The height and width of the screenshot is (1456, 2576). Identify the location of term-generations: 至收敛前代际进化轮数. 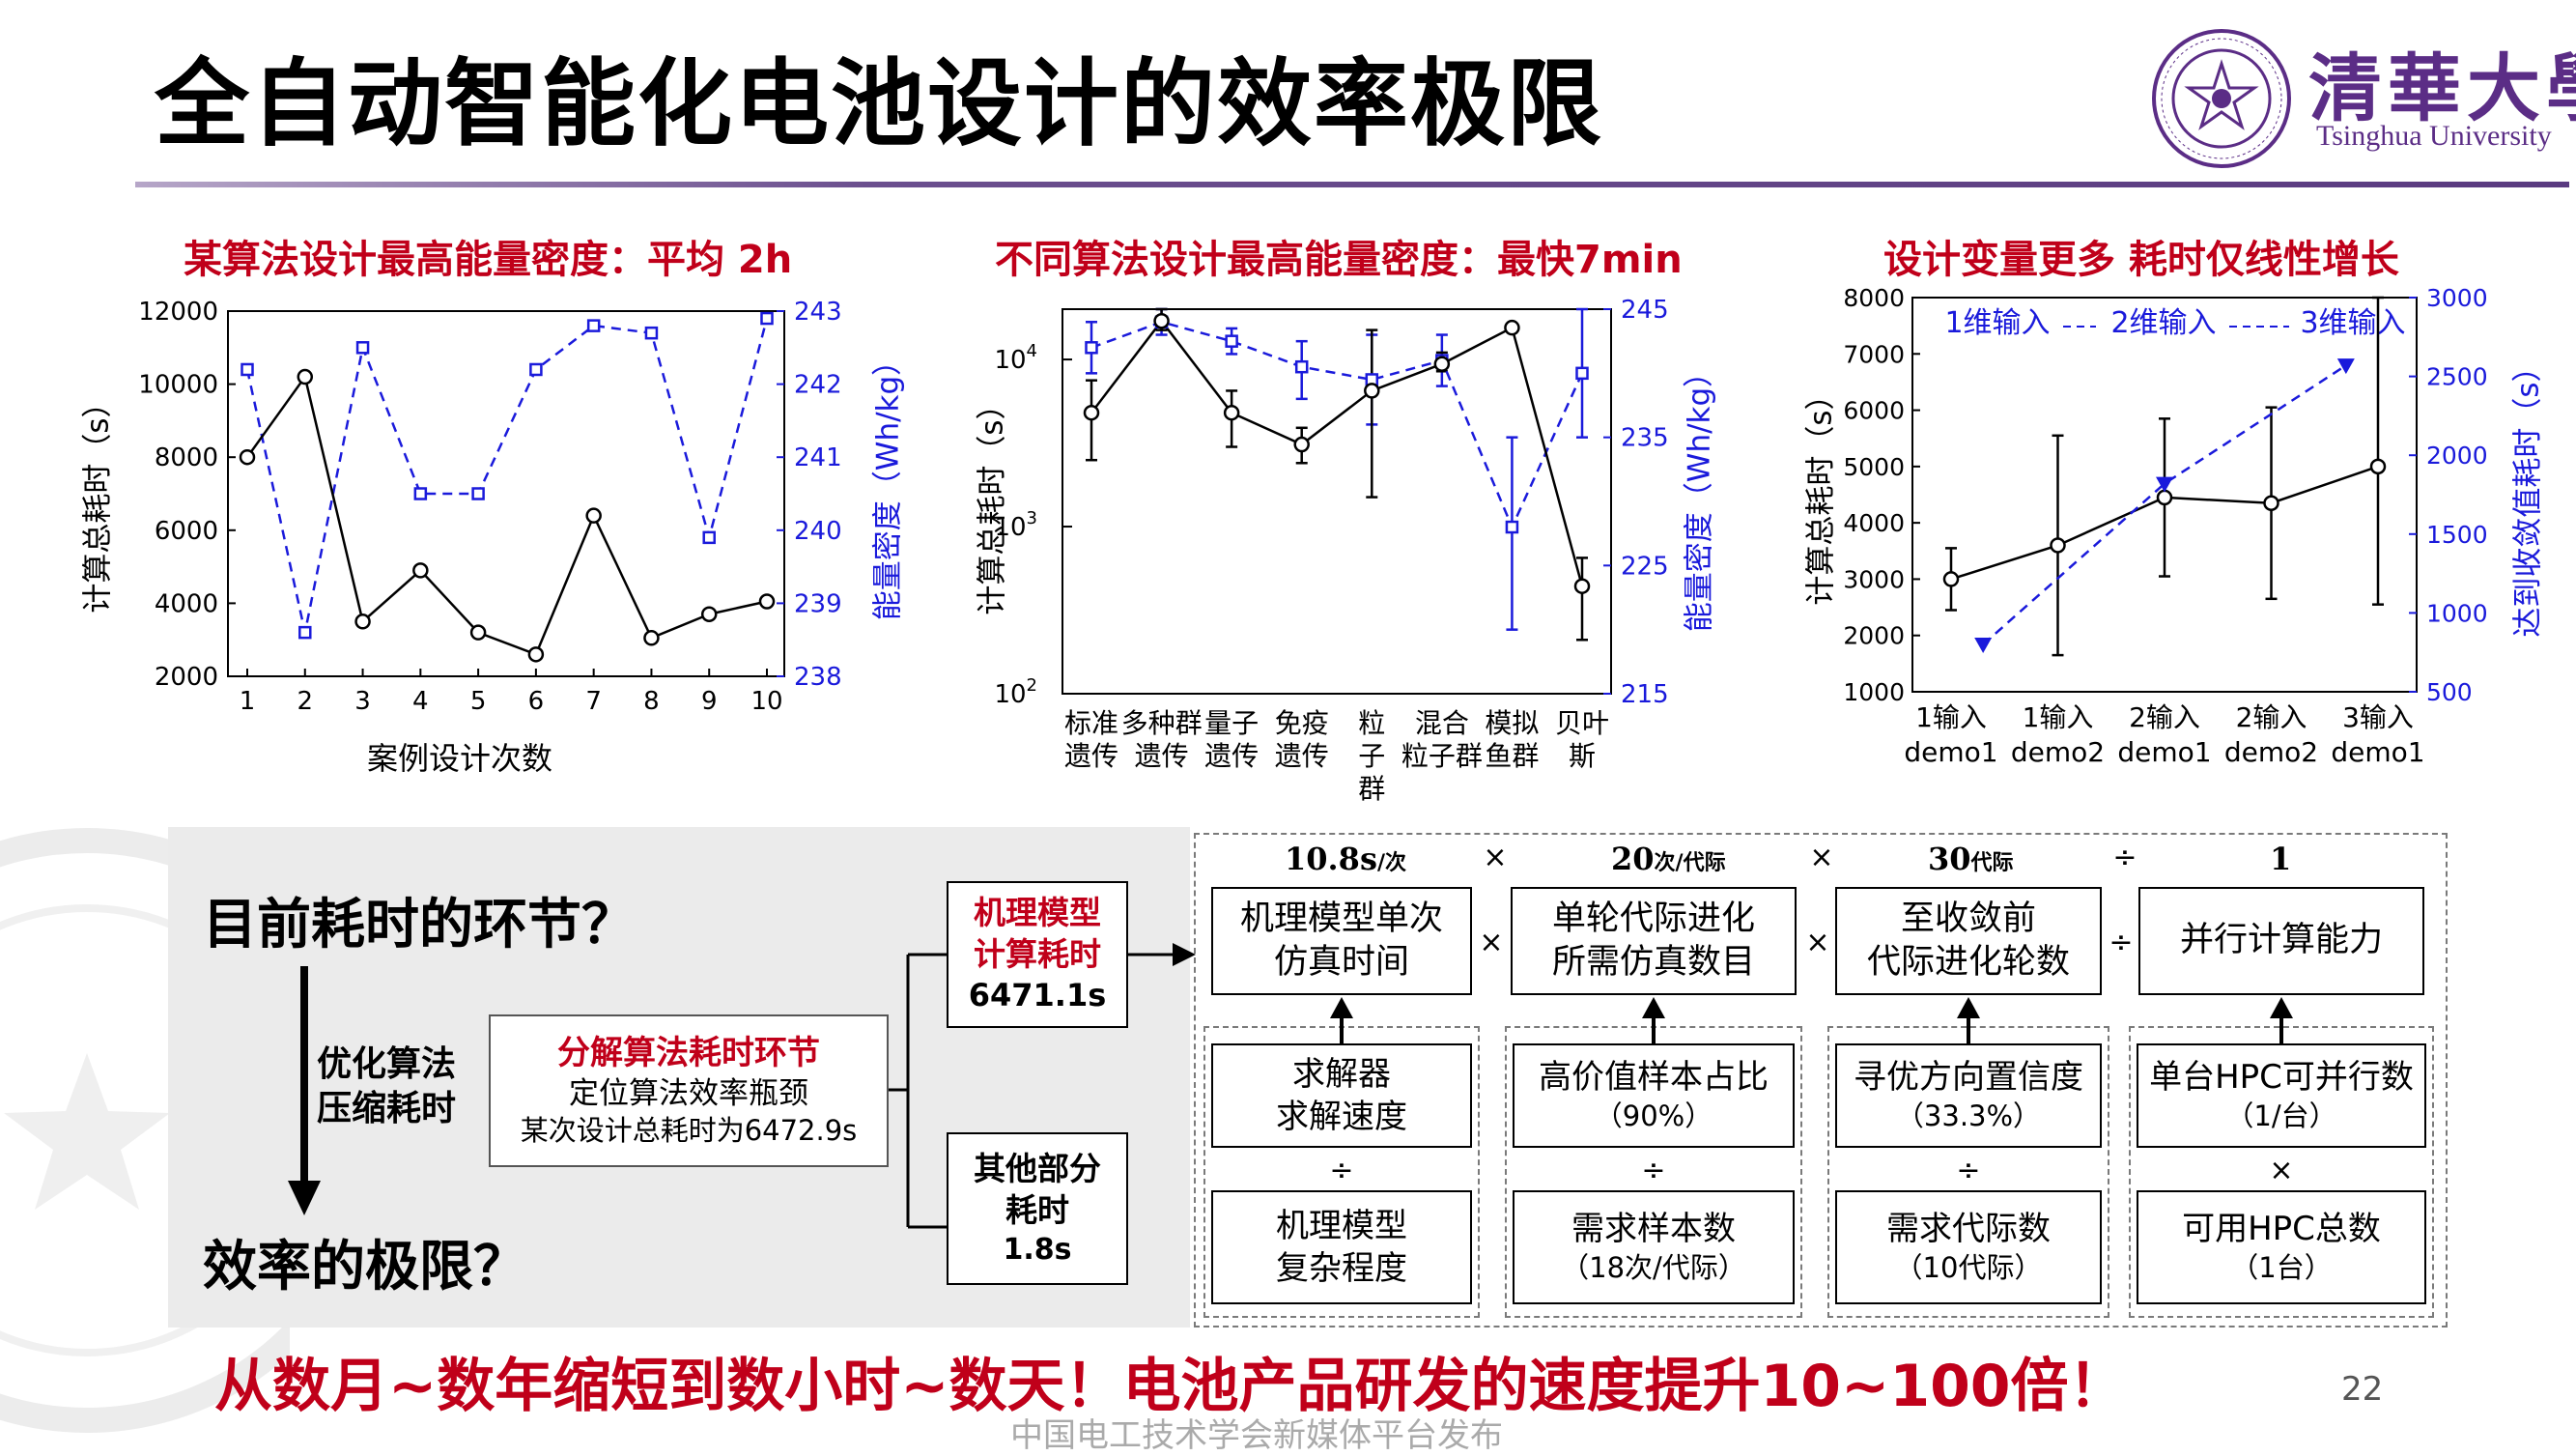
(1968, 941).